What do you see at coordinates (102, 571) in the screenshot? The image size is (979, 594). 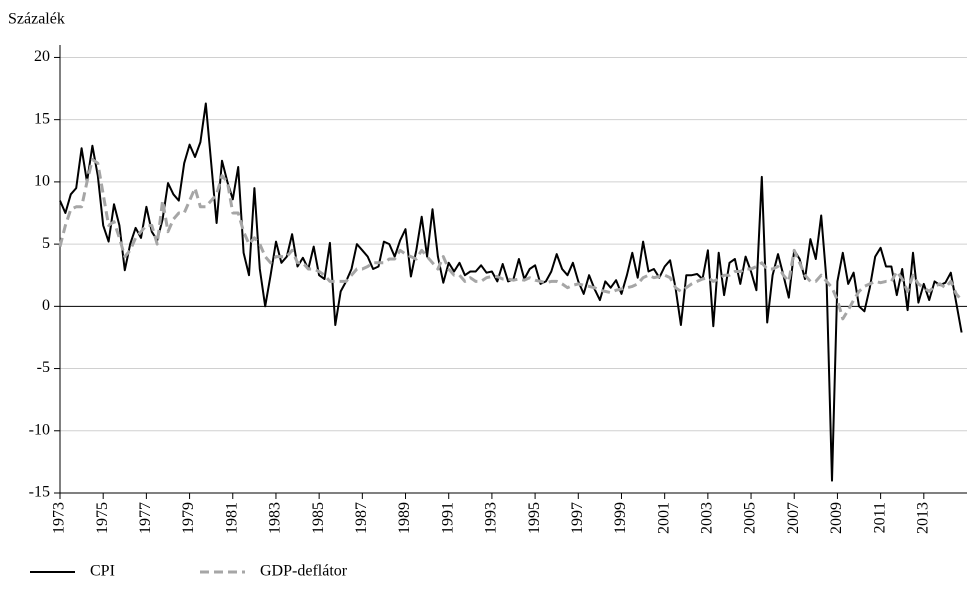 I see `legend-label: CPI` at bounding box center [102, 571].